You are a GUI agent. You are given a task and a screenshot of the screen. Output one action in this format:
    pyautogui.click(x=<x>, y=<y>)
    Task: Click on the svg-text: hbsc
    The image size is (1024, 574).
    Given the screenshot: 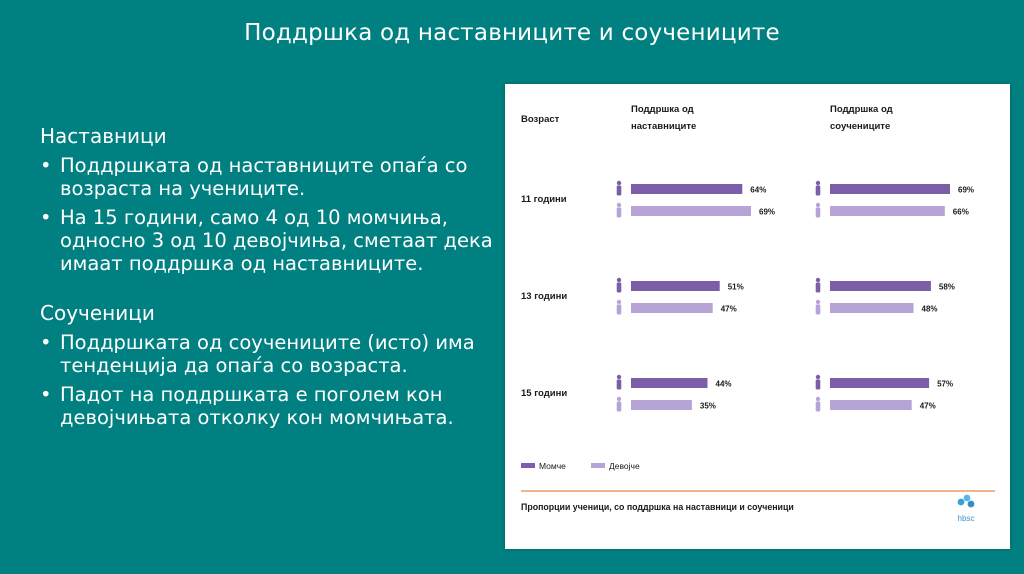 What is the action you would take?
    pyautogui.click(x=966, y=518)
    